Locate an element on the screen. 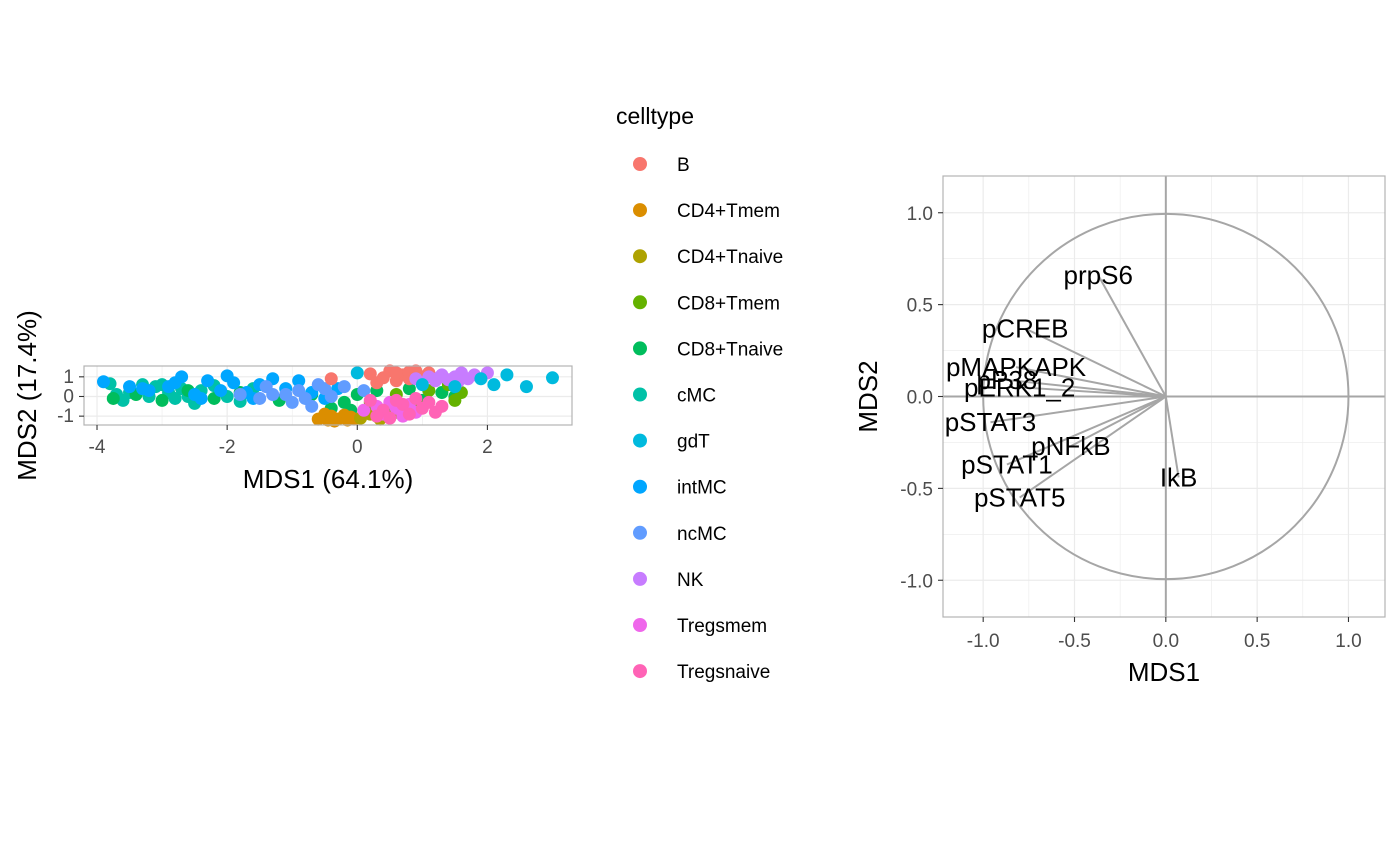 The width and height of the screenshot is (1400, 864). point-cd4-plus-tmem is located at coordinates (334, 421).